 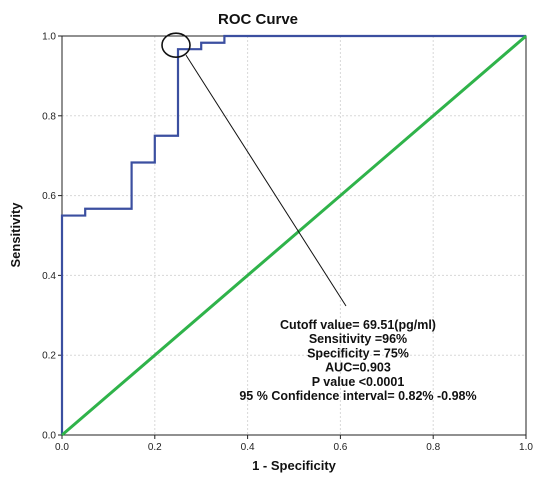 What do you see at coordinates (358, 368) in the screenshot?
I see `annotation-line: AUC=0.903` at bounding box center [358, 368].